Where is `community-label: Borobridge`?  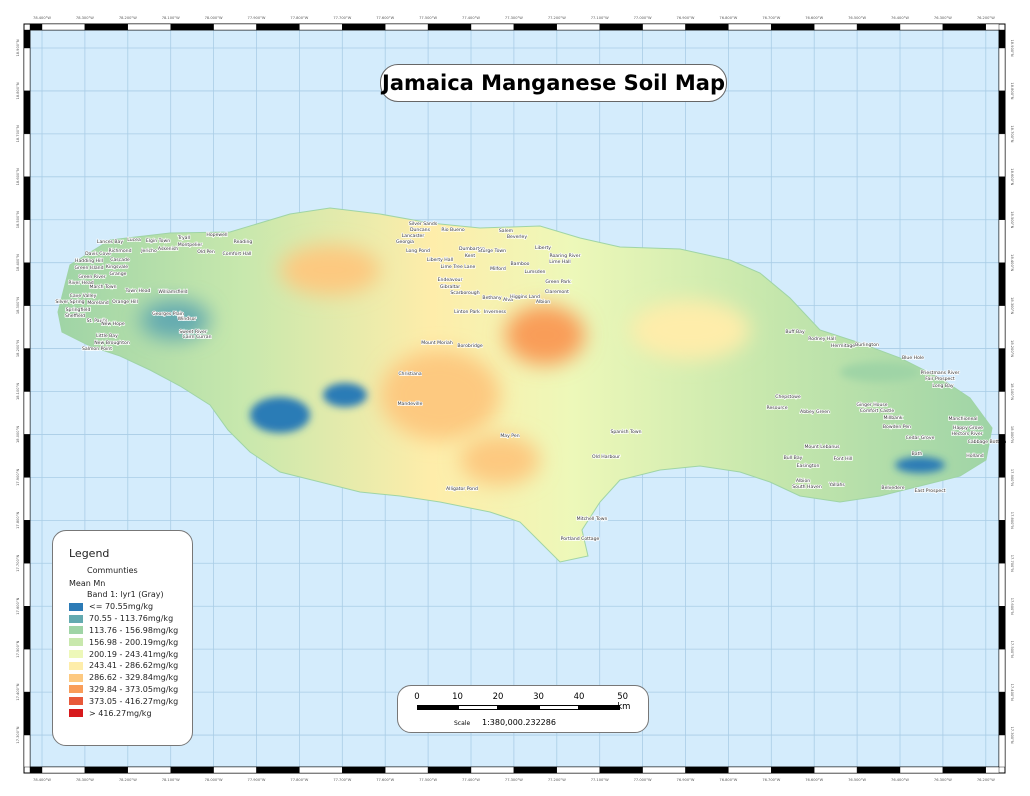 community-label: Borobridge is located at coordinates (469, 346).